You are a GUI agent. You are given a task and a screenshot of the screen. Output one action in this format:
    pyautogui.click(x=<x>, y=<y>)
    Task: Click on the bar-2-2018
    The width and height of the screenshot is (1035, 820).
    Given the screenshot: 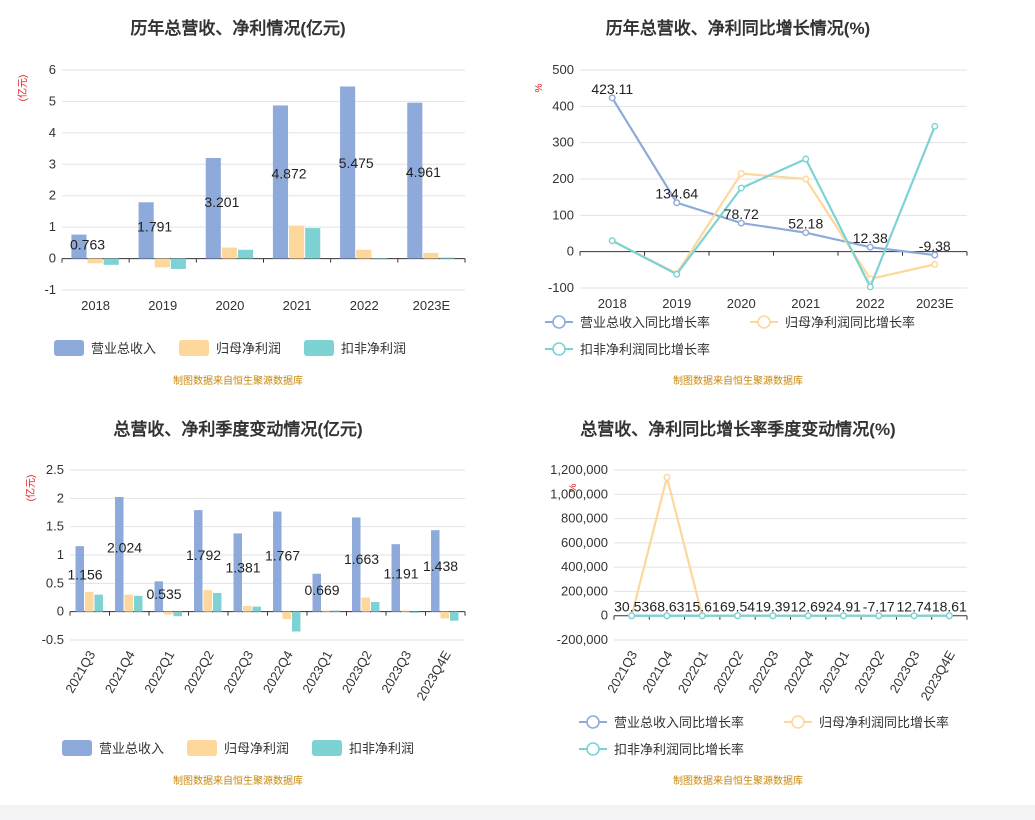 What is the action you would take?
    pyautogui.click(x=95, y=261)
    